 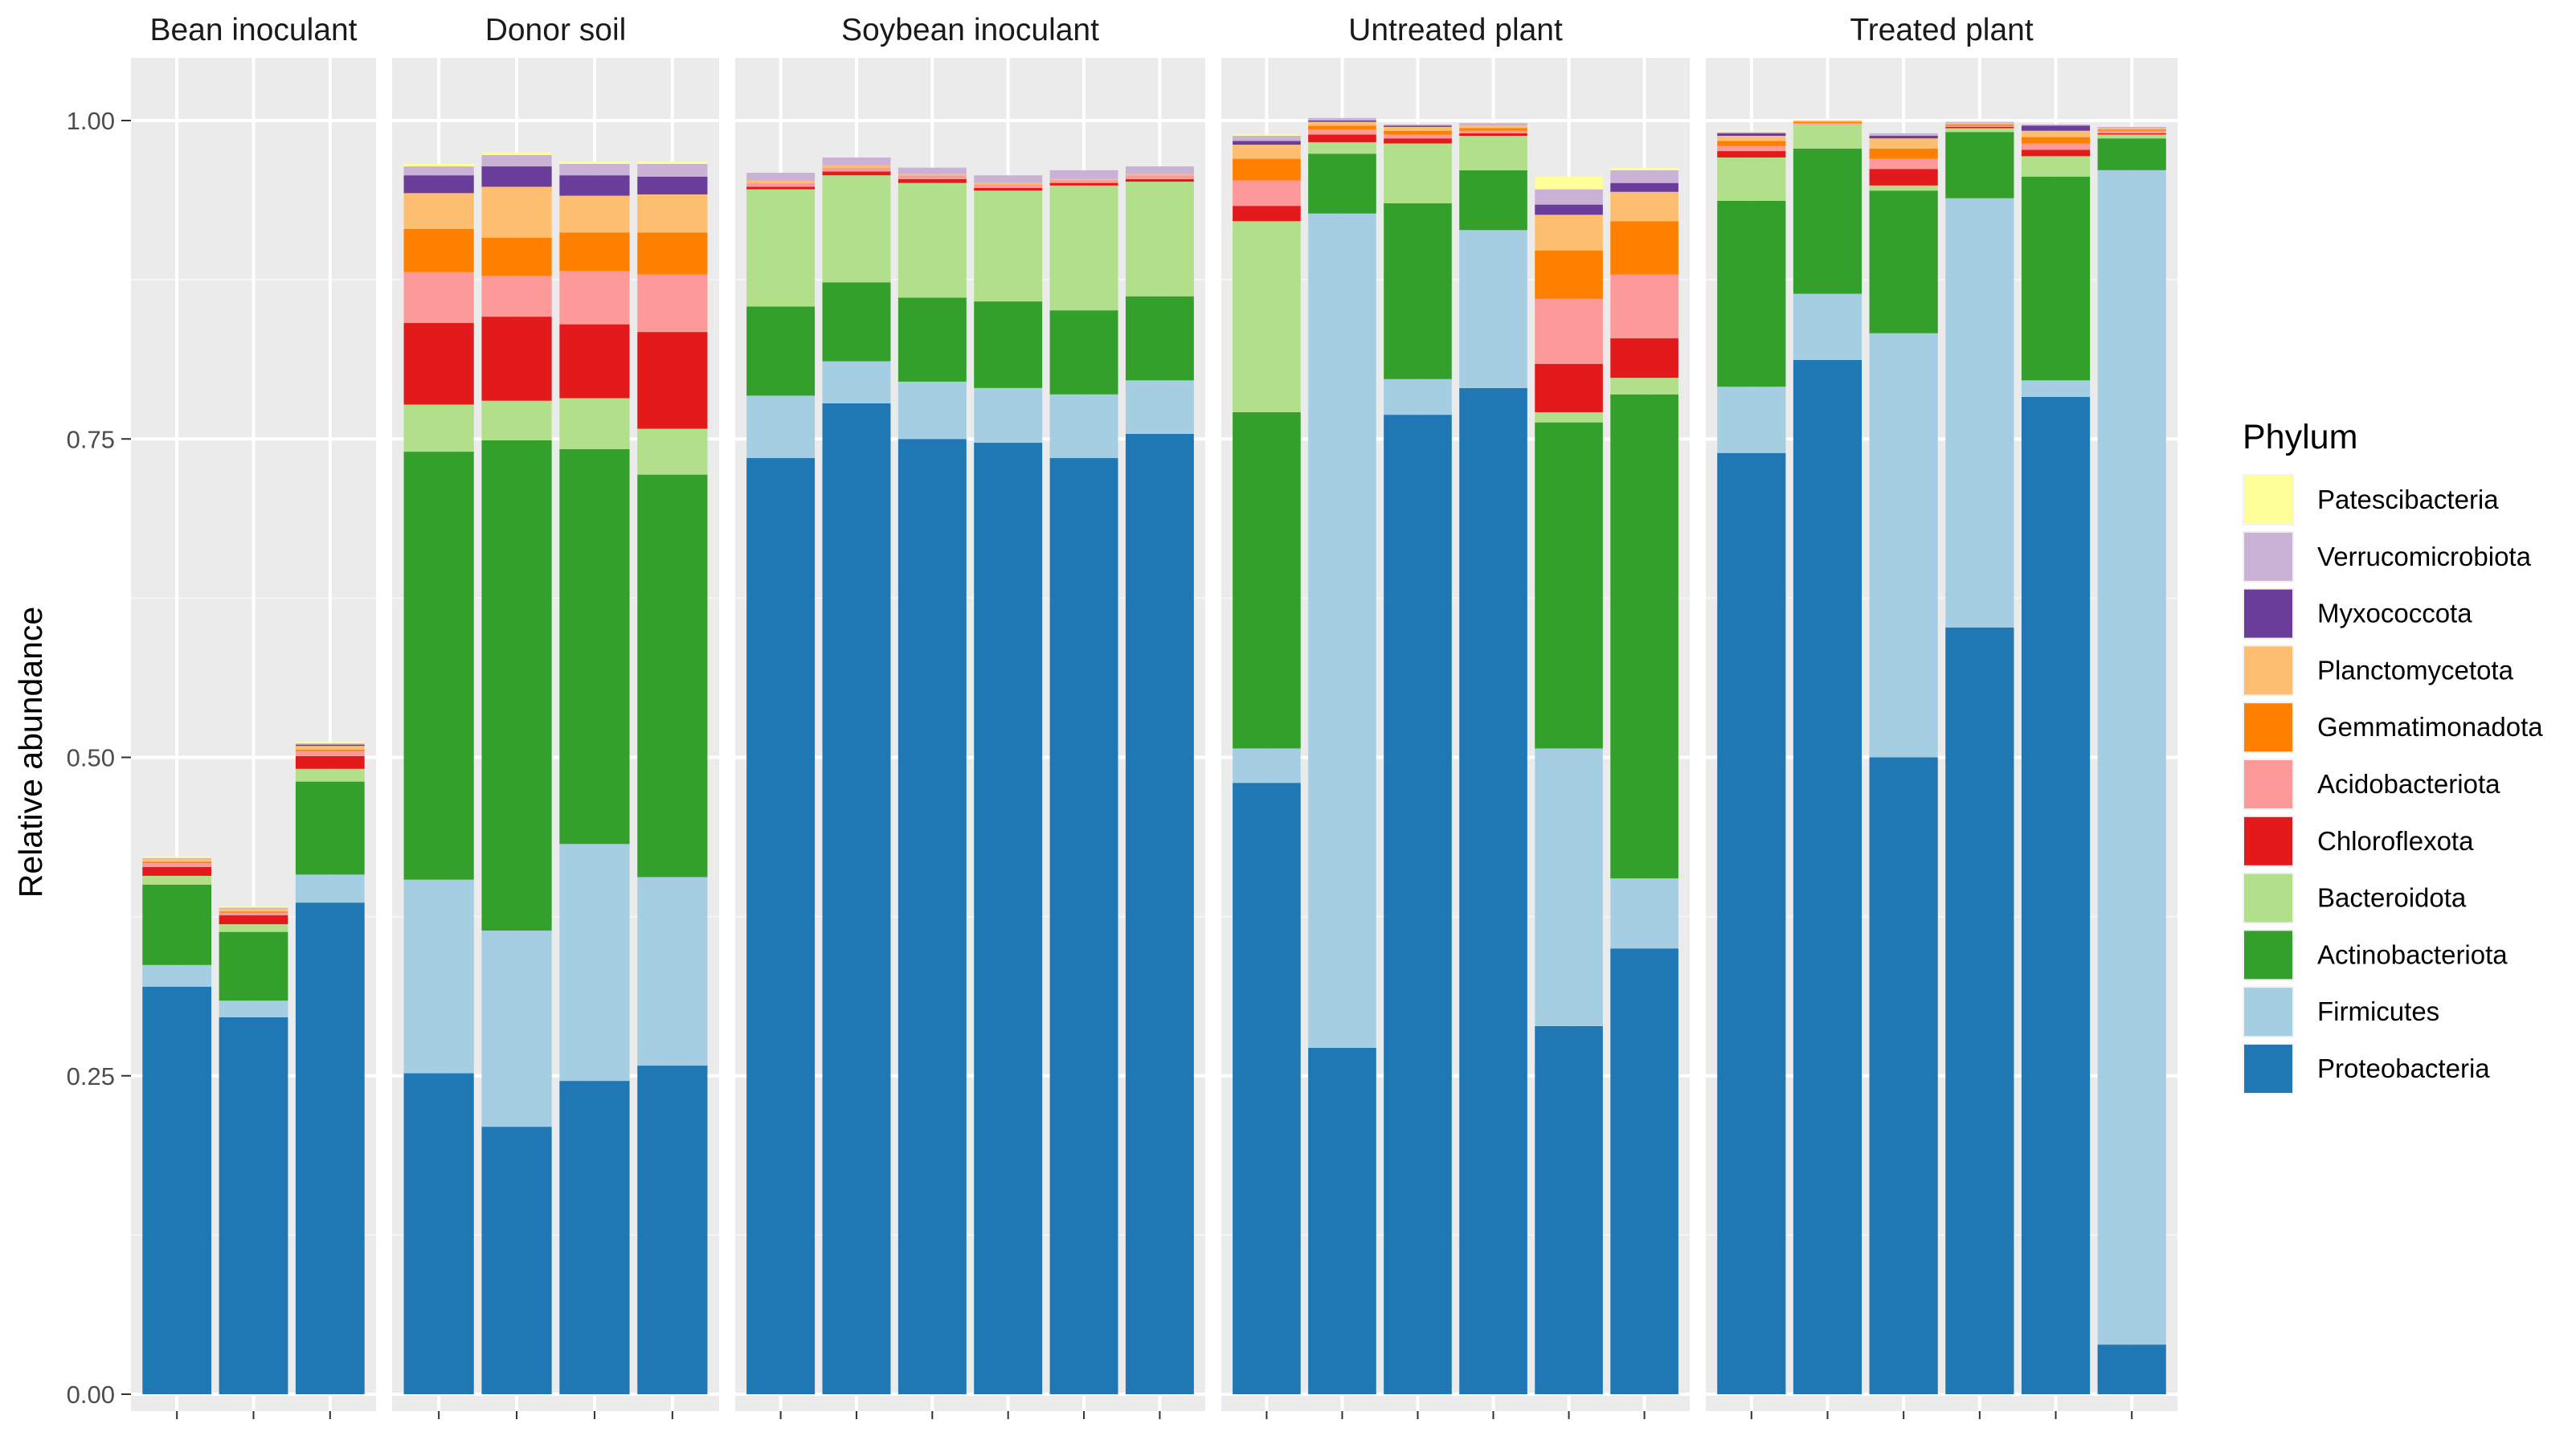 What do you see at coordinates (91, 1395) in the screenshot?
I see `y-tick-label: 0.00` at bounding box center [91, 1395].